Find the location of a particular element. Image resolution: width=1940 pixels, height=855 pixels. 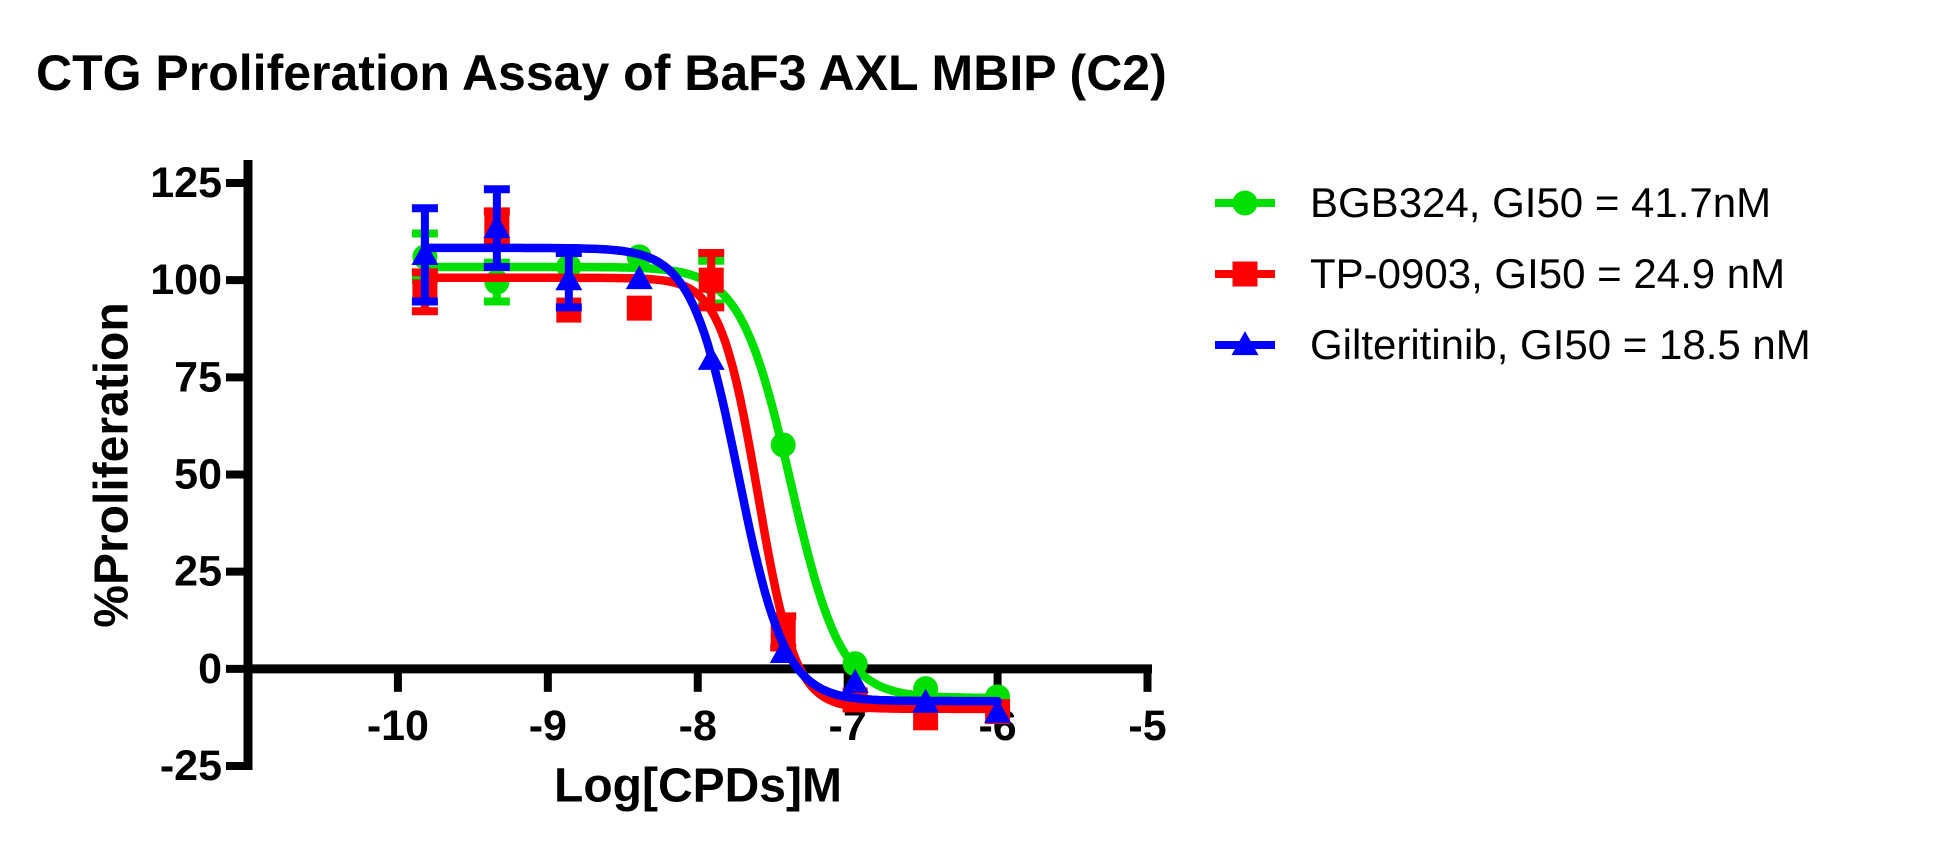

circle-marker-icon is located at coordinates (1245, 203).